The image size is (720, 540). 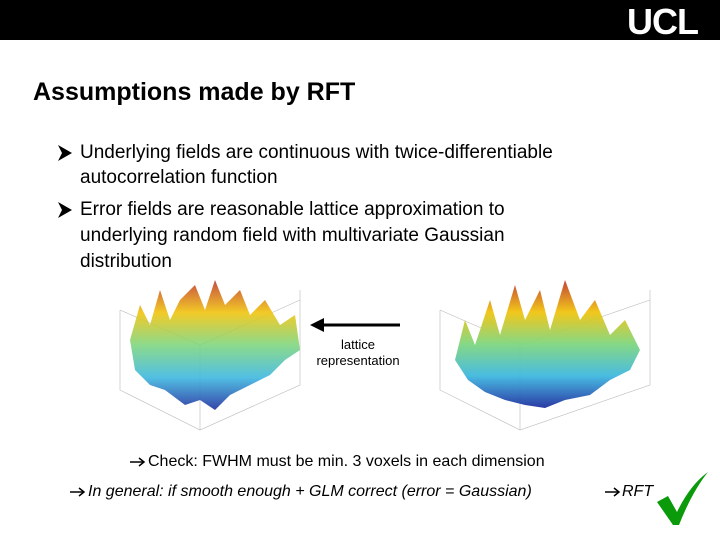 What do you see at coordinates (358, 344) in the screenshot?
I see `arrow-label: lattice` at bounding box center [358, 344].